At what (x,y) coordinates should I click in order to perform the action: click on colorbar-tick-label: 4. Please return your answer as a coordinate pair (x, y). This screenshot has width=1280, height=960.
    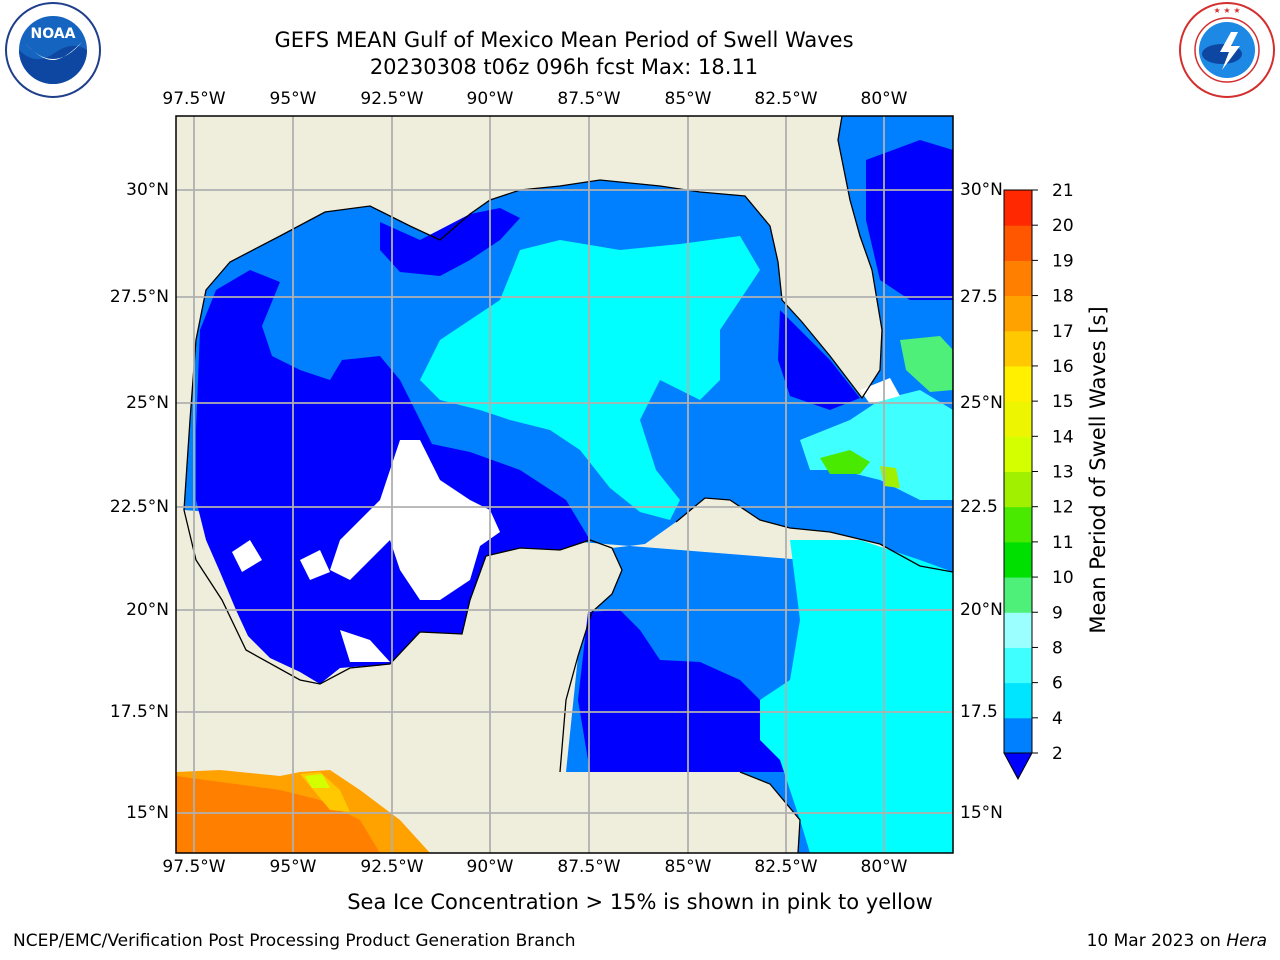
    Looking at the image, I should click on (1057, 719).